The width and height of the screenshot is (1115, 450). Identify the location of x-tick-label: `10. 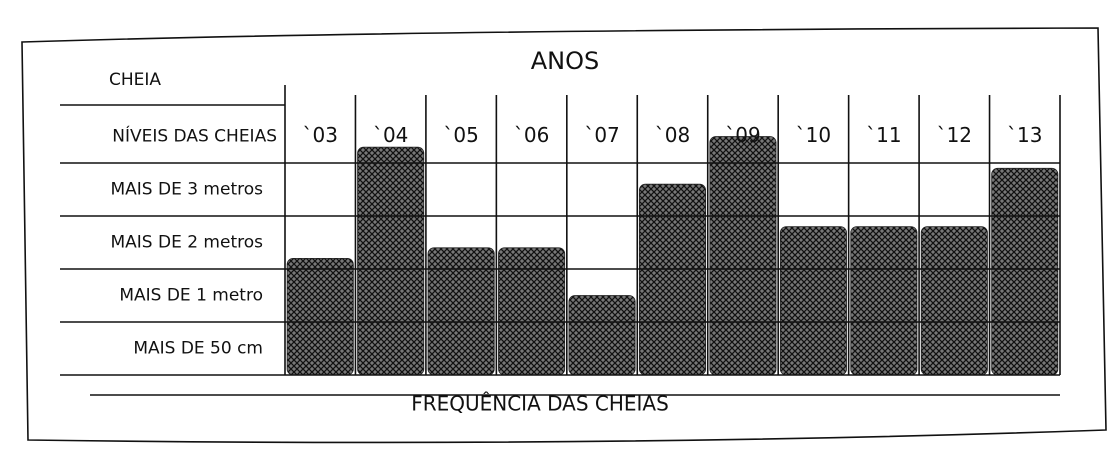
(813, 135).